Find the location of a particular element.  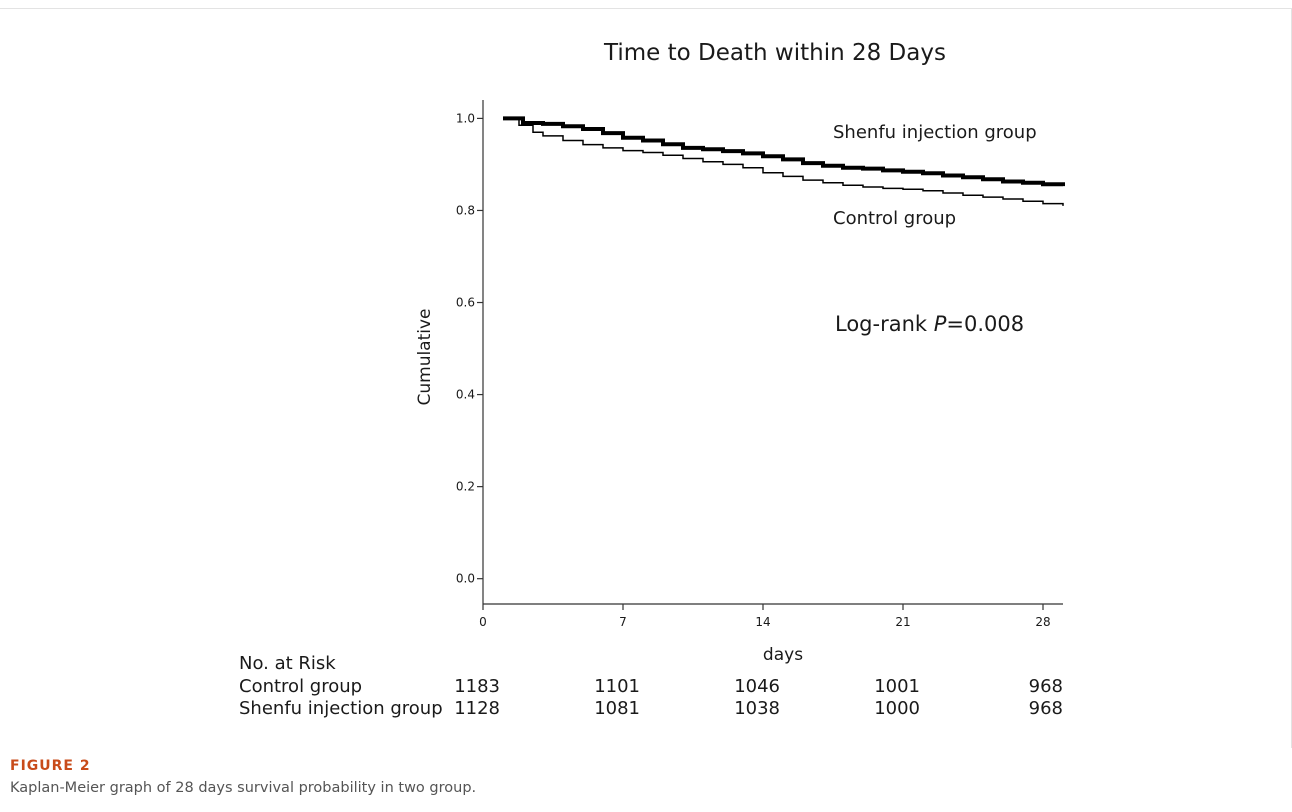

y-tick-label: 0.2 is located at coordinates (465, 487).